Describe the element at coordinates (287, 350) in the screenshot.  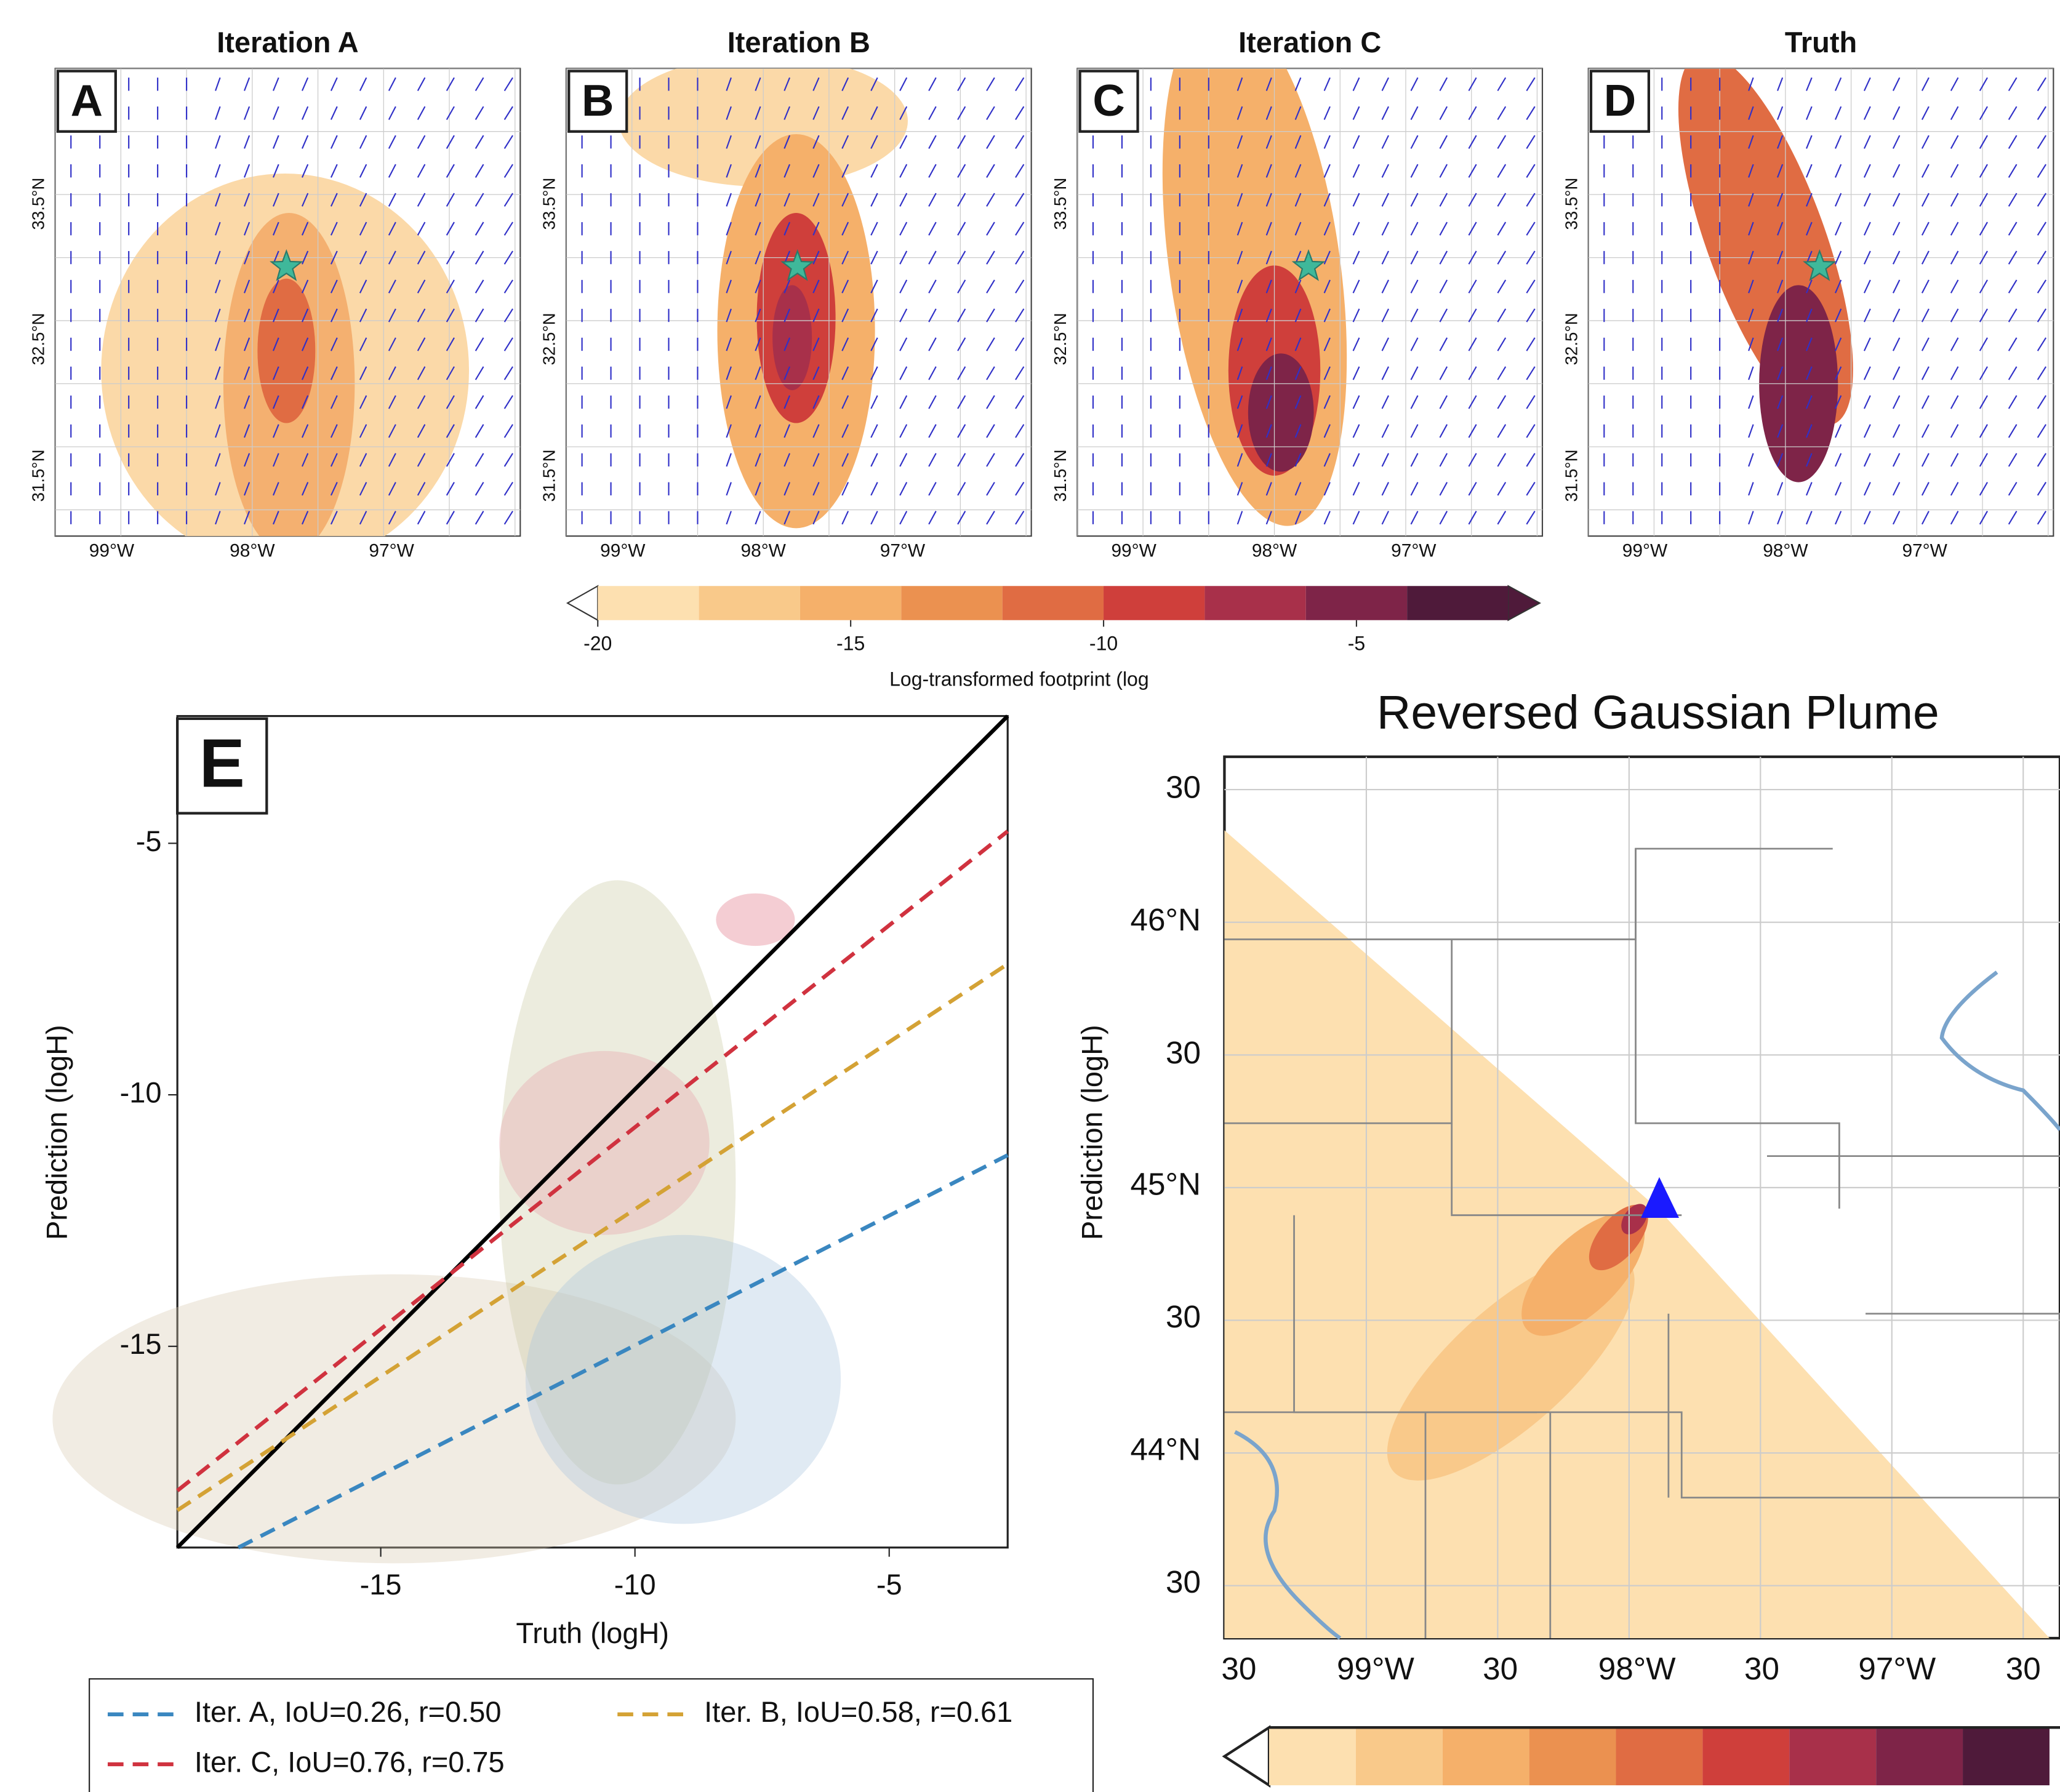
I see `plume` at that location.